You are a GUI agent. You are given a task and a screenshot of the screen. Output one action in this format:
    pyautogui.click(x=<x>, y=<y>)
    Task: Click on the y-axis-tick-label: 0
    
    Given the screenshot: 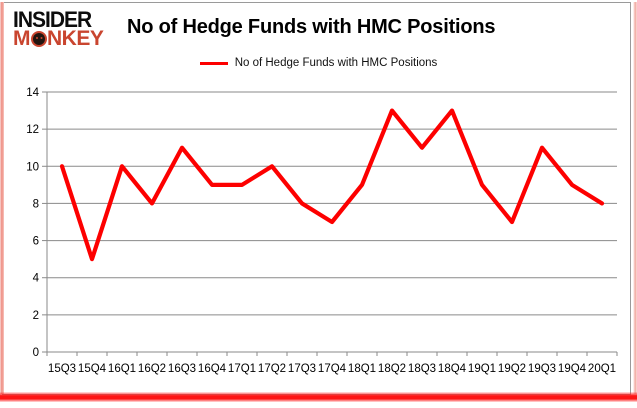 What is the action you would take?
    pyautogui.click(x=36, y=353)
    